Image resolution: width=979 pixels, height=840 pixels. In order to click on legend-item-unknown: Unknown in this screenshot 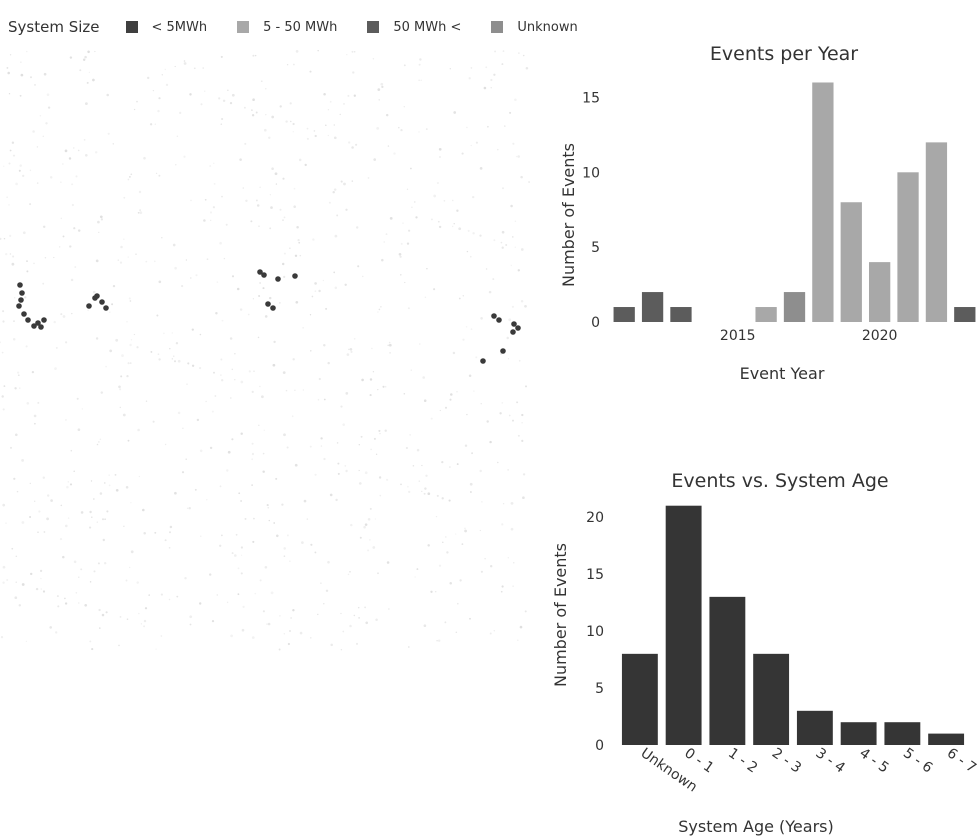, I will do `click(534, 27)`.